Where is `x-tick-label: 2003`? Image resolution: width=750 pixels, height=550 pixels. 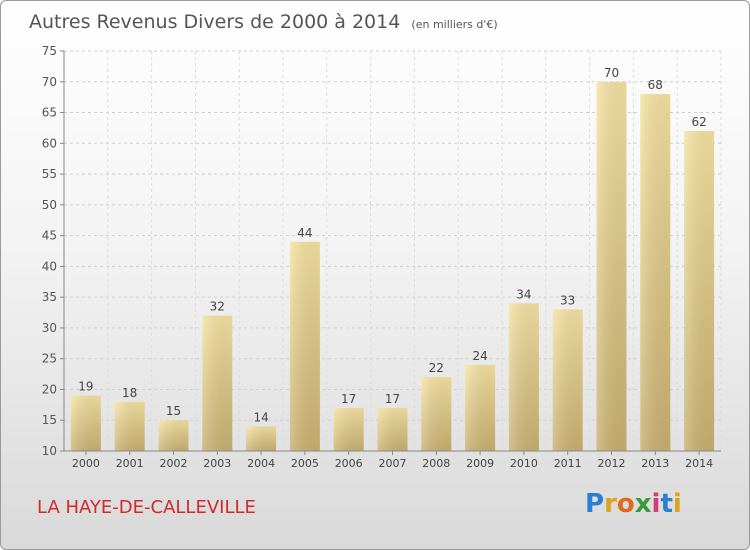 x-tick-label: 2003 is located at coordinates (217, 463).